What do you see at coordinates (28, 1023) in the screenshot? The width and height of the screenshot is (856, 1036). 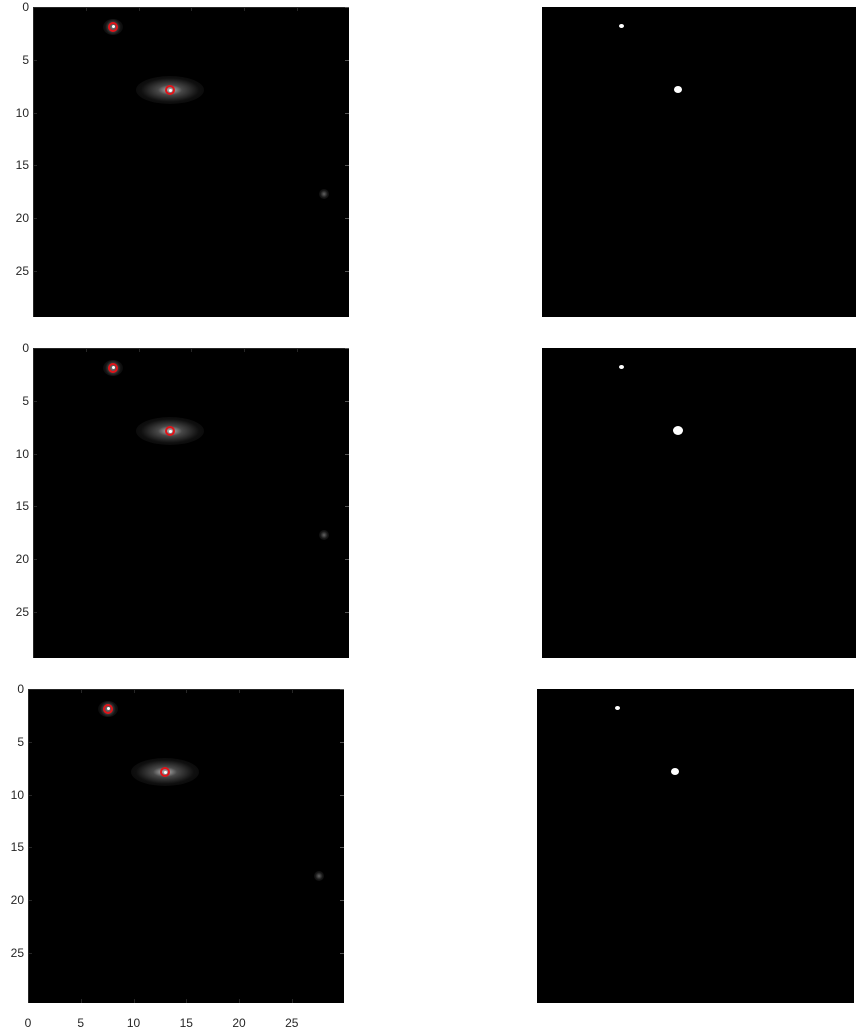 I see `x-tick-label: 0` at bounding box center [28, 1023].